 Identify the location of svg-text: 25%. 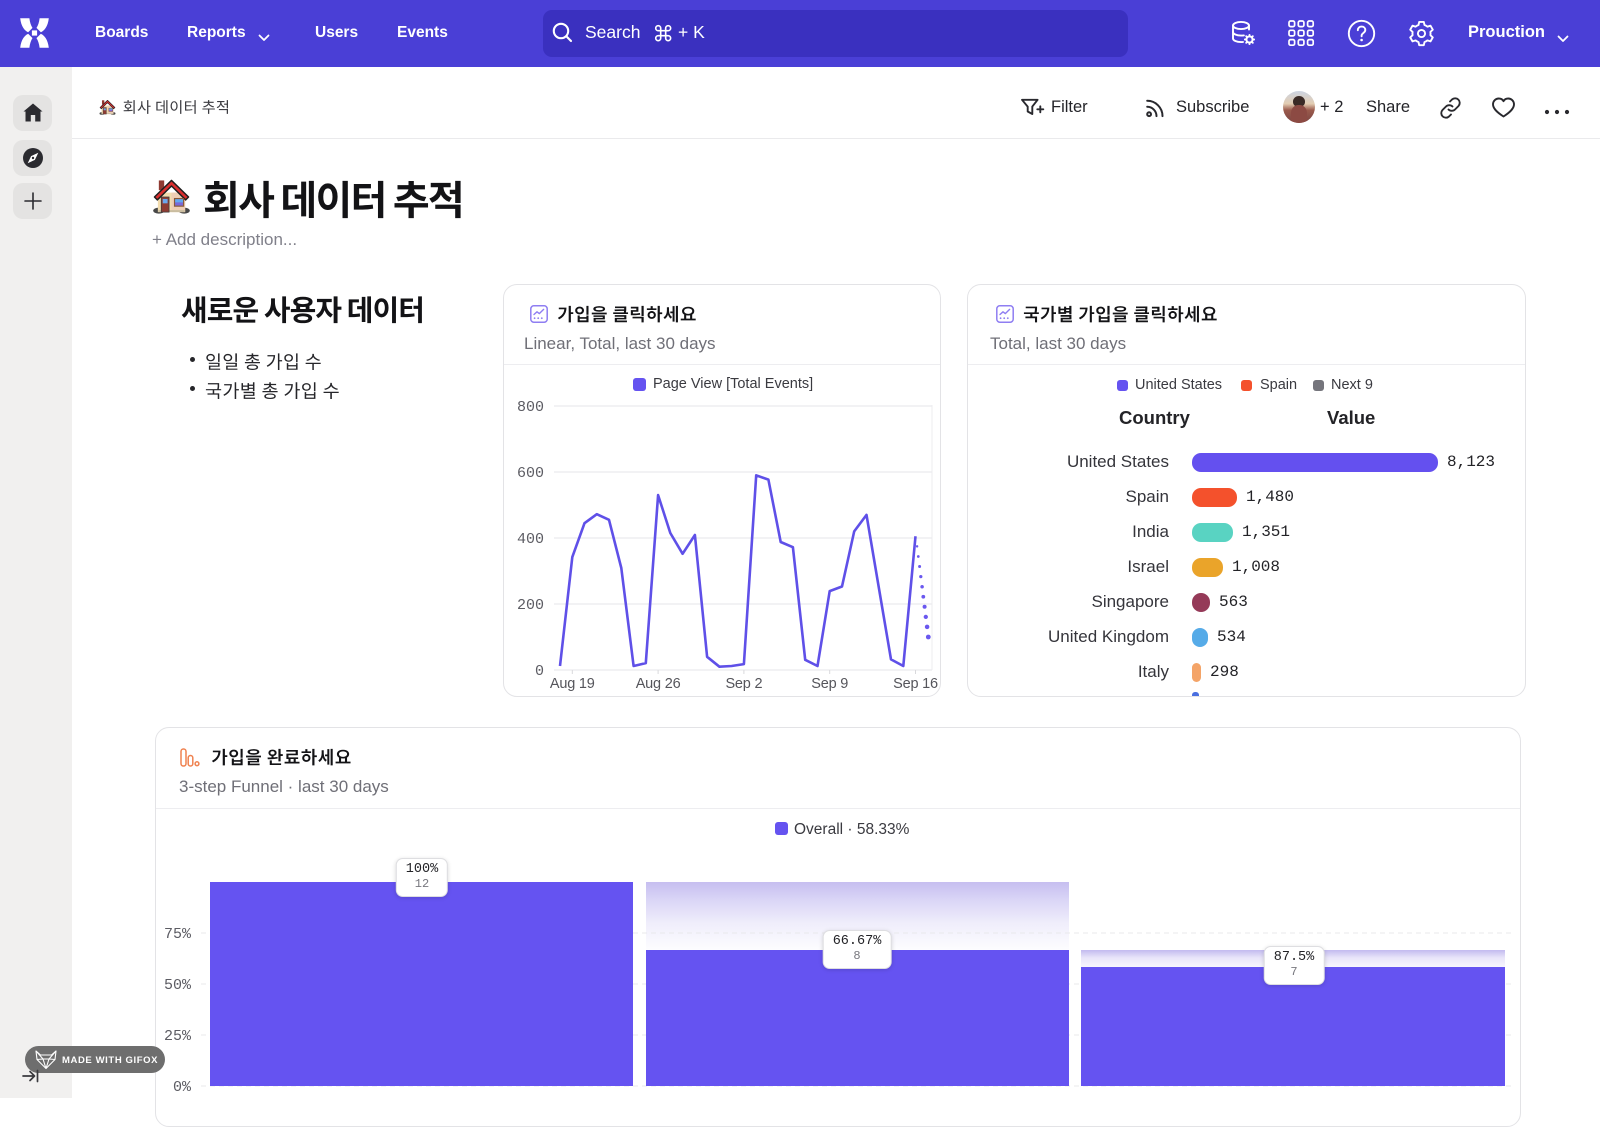
(178, 1036).